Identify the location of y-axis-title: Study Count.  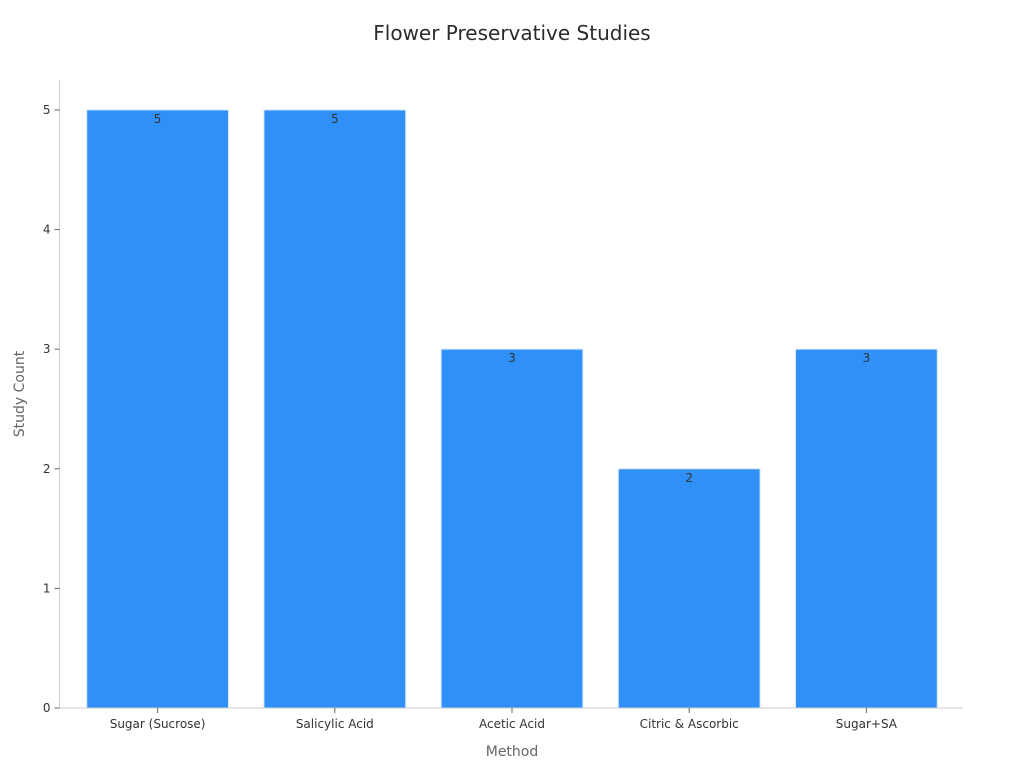
(20, 393).